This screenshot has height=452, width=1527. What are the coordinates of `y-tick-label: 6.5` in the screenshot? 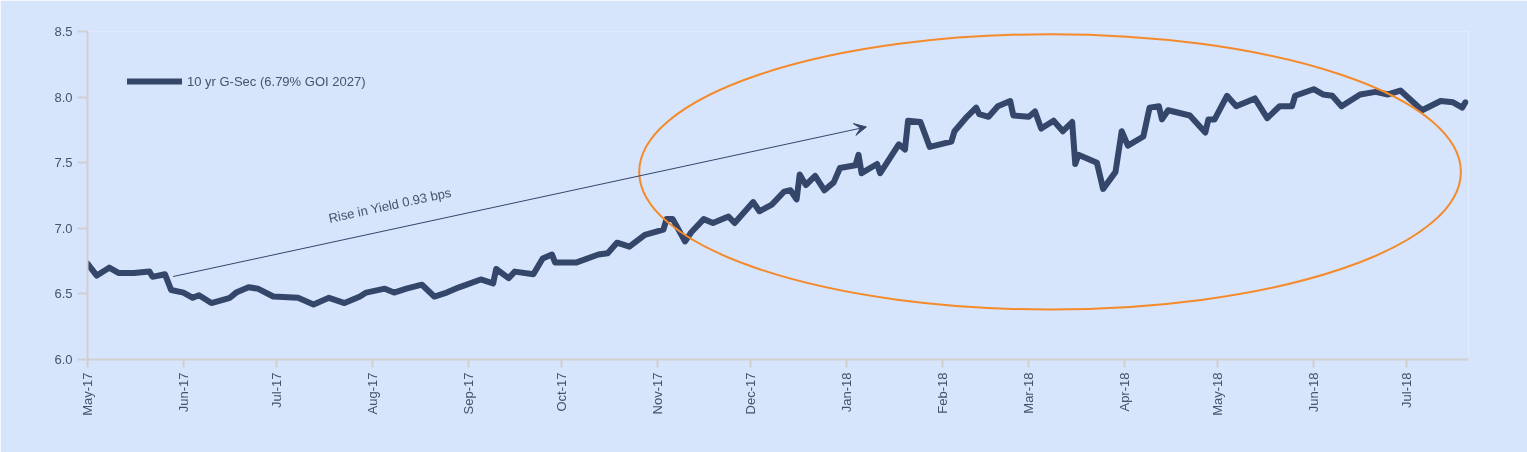 It's located at (63, 294).